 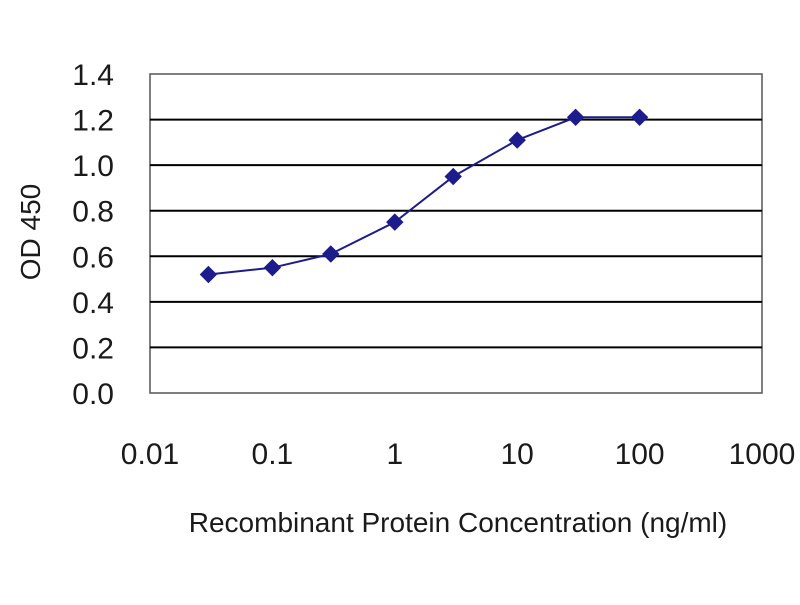 I want to click on y-tick-label: 0.4, so click(x=93, y=303).